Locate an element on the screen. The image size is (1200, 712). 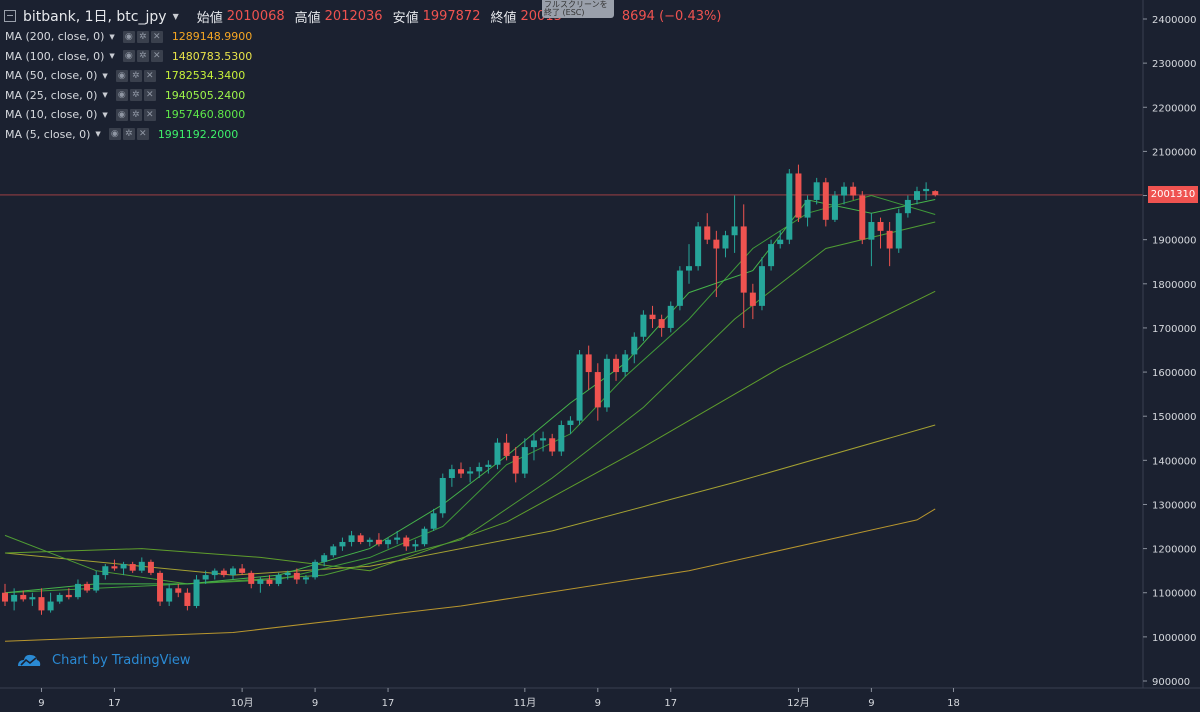
indicator-value: 1991192.2000 is located at coordinates (198, 134).